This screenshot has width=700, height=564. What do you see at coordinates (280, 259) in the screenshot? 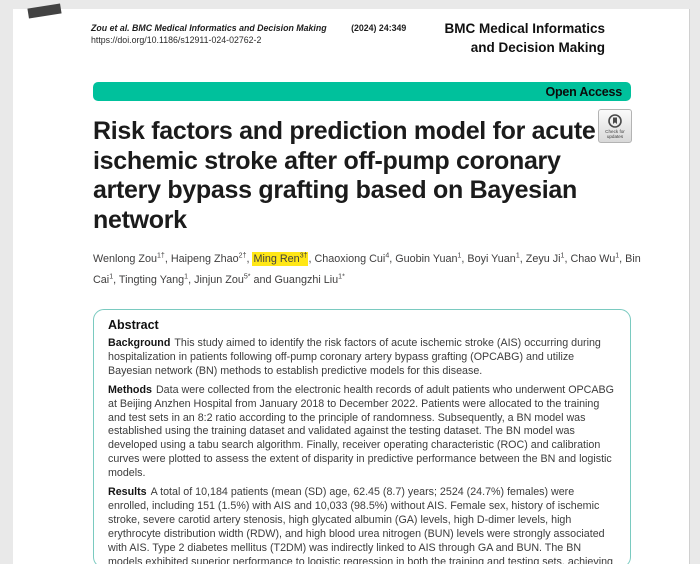
I see `author: Ming Ren3†` at bounding box center [280, 259].